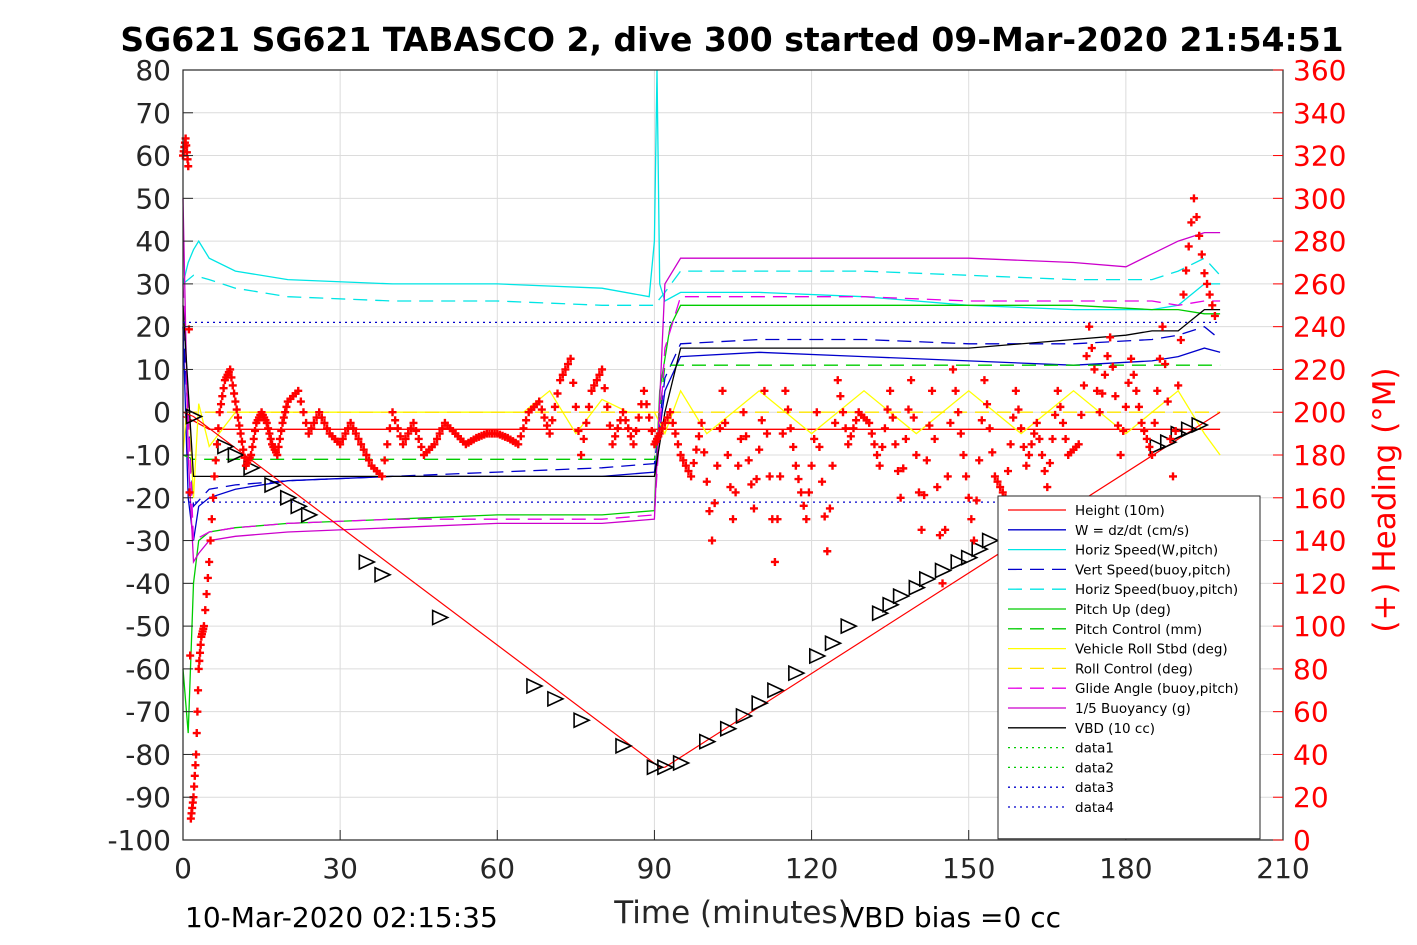 This screenshot has width=1417, height=945. Describe the element at coordinates (1319, 583) in the screenshot. I see `y2-tick-label: 120` at that location.